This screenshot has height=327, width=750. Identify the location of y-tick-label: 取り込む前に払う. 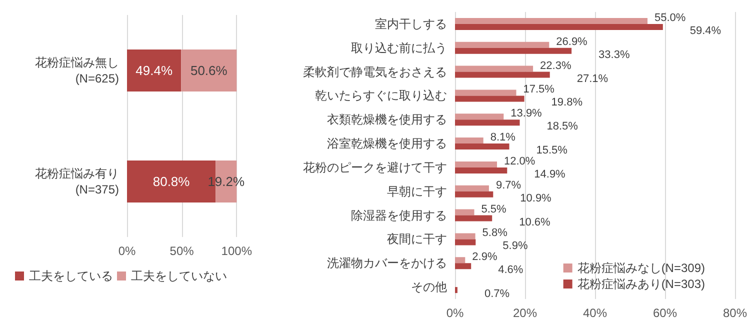
(399, 47).